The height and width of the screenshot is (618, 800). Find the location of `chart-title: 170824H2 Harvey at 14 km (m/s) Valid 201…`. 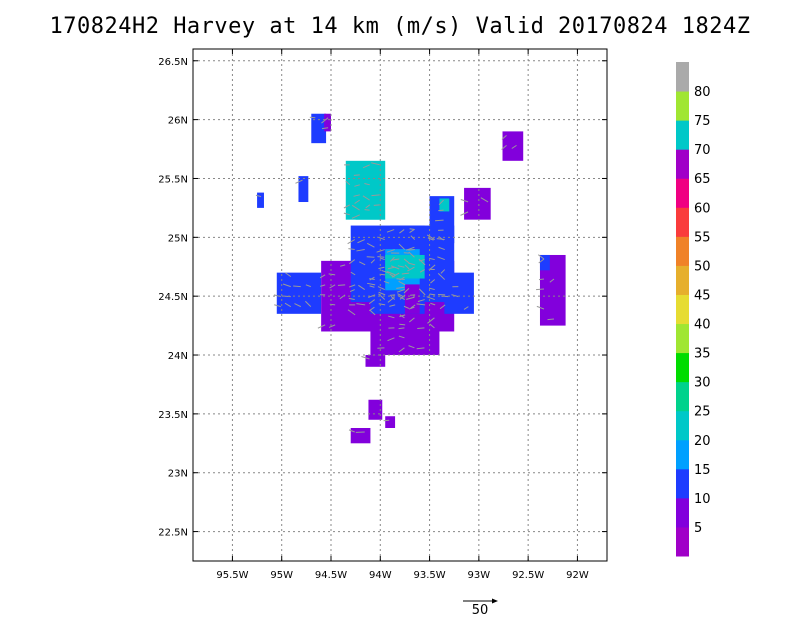

chart-title: 170824H2 Harvey at 14 km (m/s) Valid 201… is located at coordinates (400, 26).